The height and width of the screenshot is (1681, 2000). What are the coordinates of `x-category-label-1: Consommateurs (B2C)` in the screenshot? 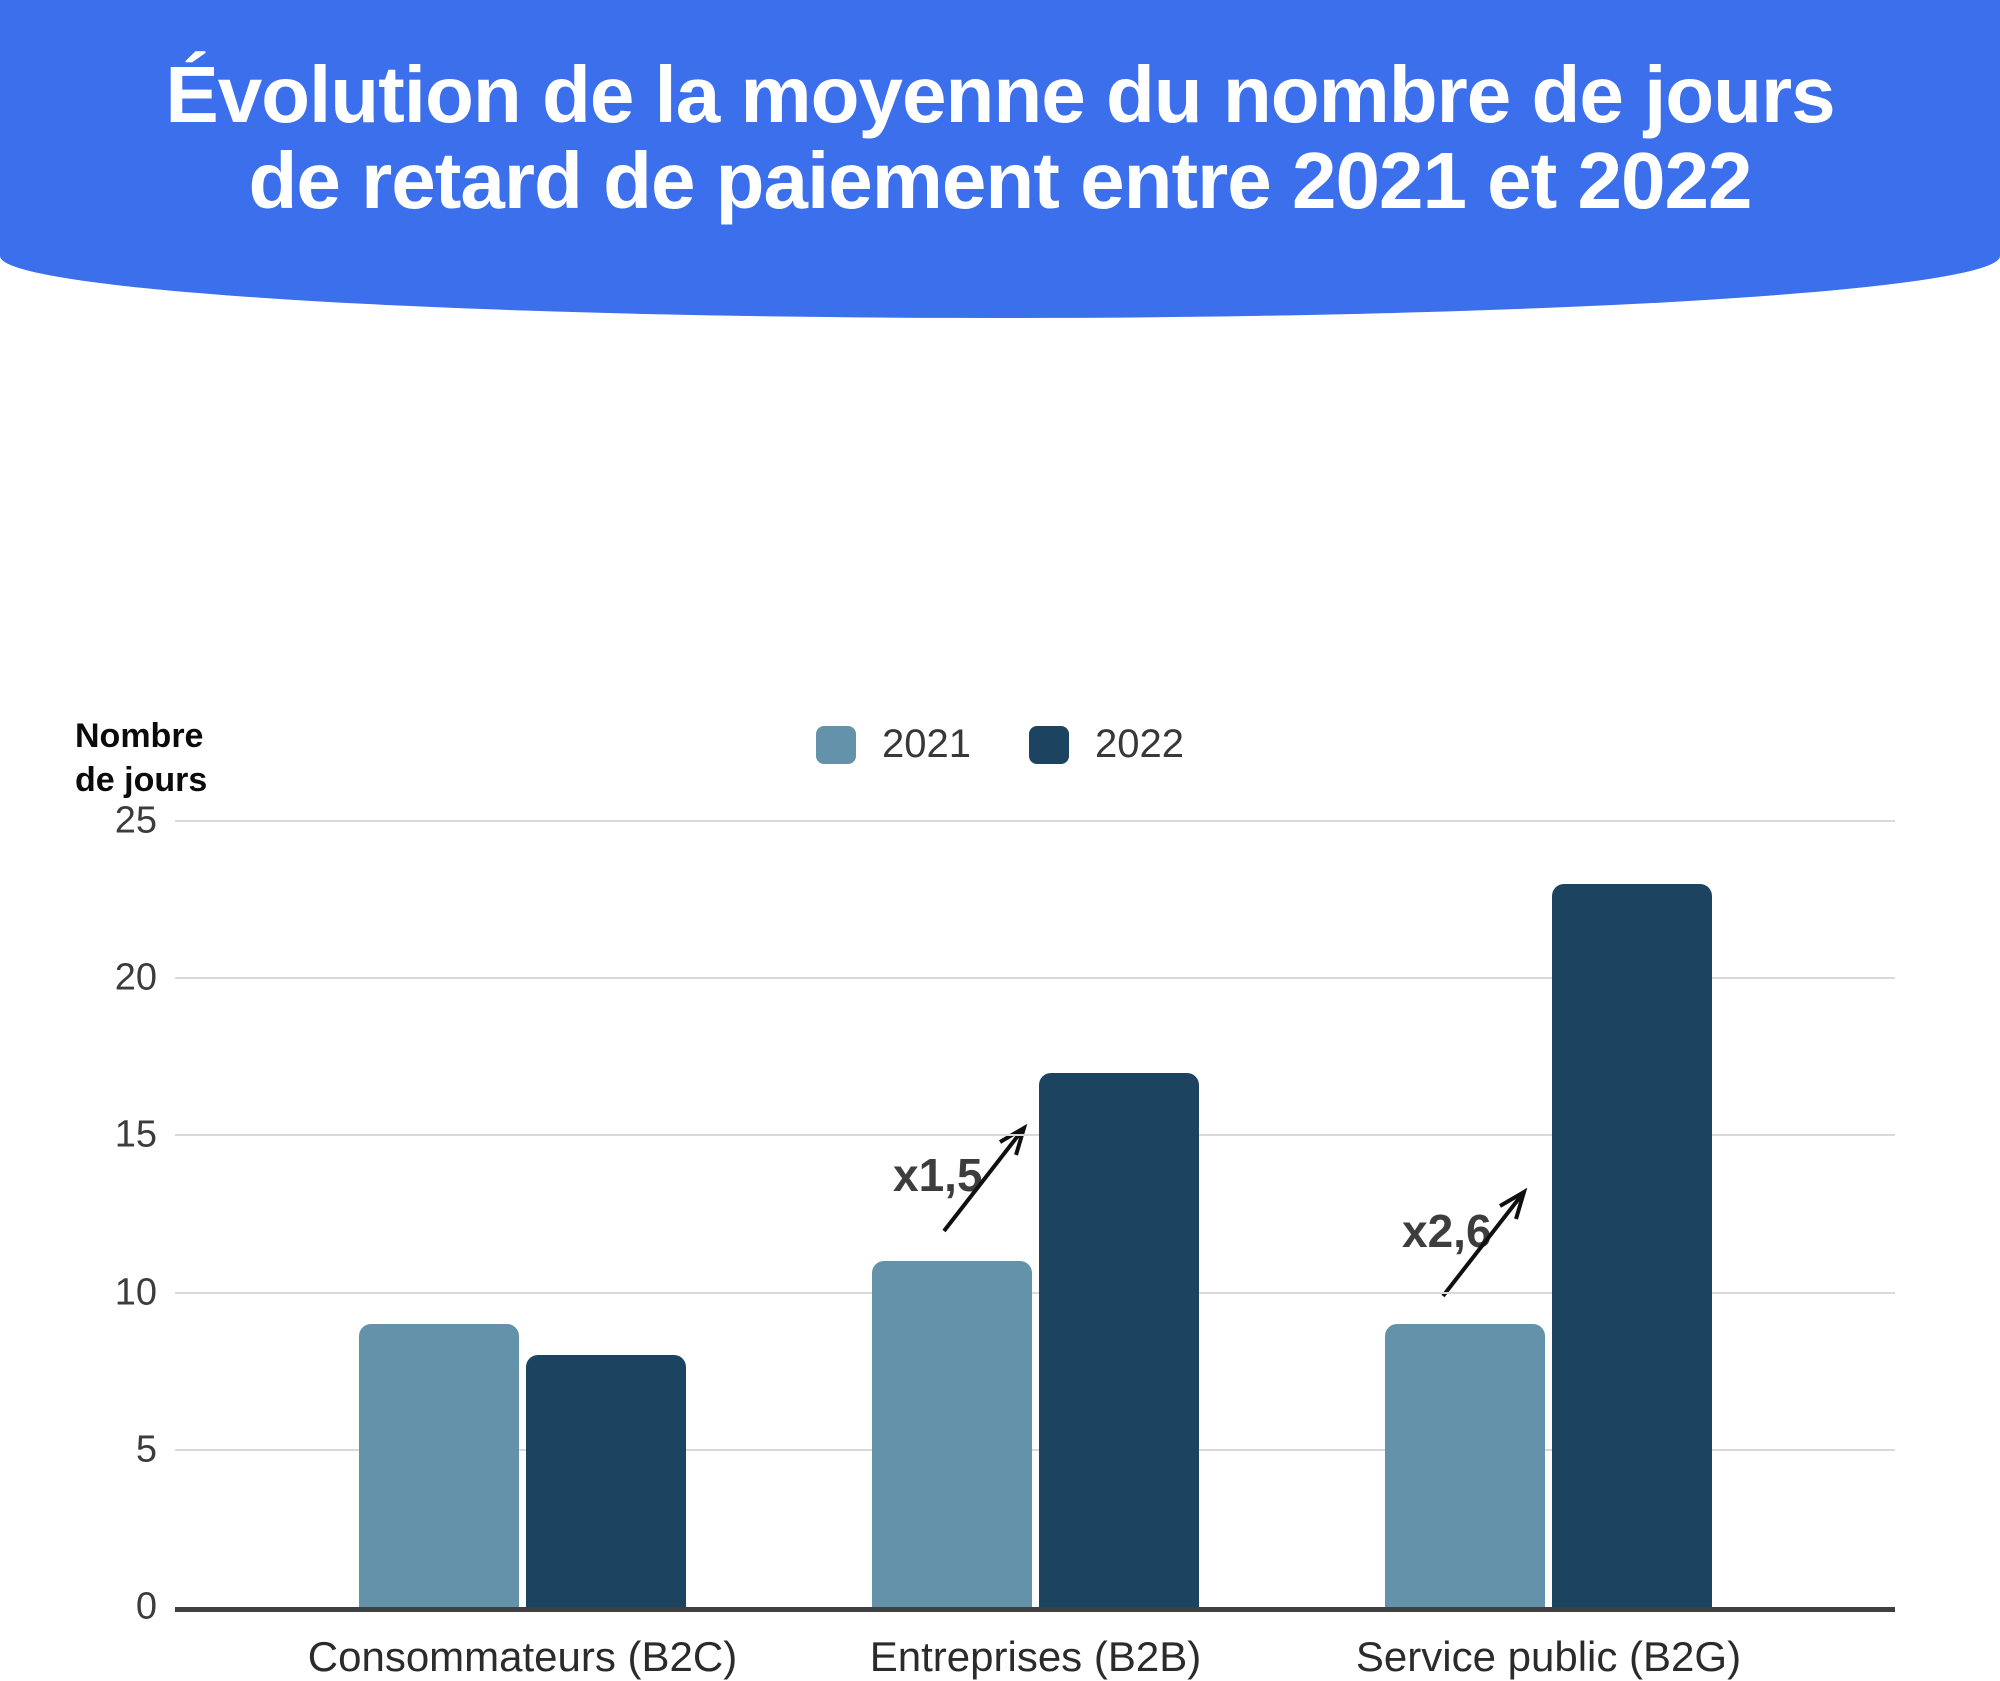 It's located at (522, 1656).